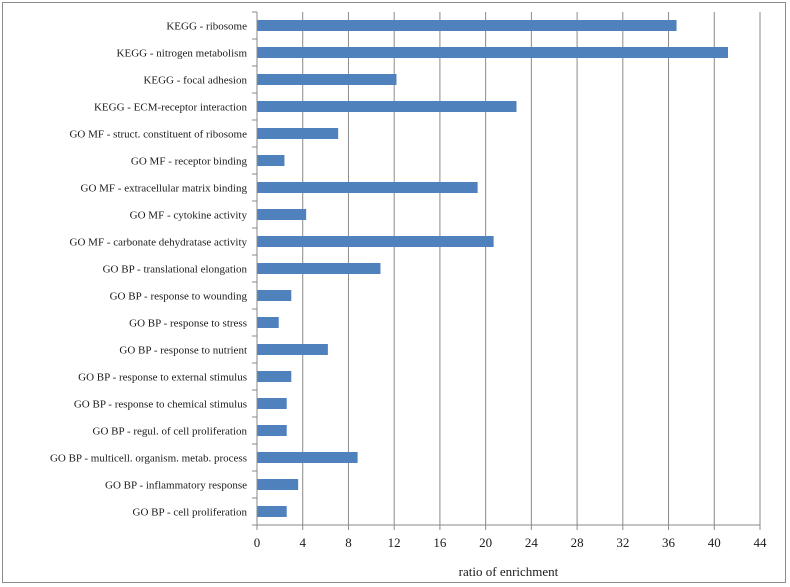 This screenshot has height=587, width=790. Describe the element at coordinates (714, 542) in the screenshot. I see `x-tick-label: 40` at that location.